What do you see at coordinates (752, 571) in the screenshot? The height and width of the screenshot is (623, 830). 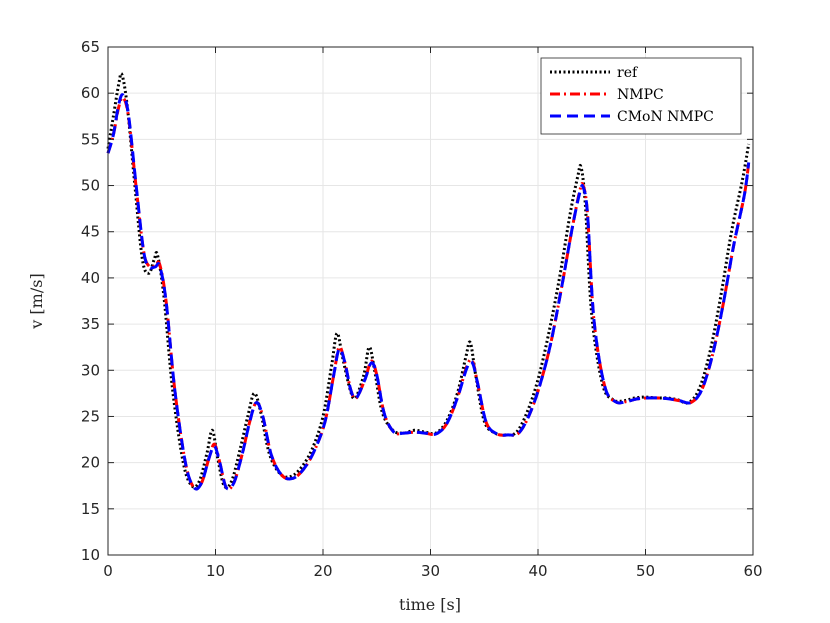 I see `x-tick-label: 60` at bounding box center [752, 571].